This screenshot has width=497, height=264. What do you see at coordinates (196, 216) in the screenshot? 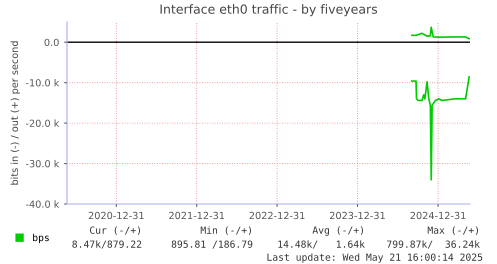
I see `x-tick-label: 2021-12-31` at bounding box center [196, 216].